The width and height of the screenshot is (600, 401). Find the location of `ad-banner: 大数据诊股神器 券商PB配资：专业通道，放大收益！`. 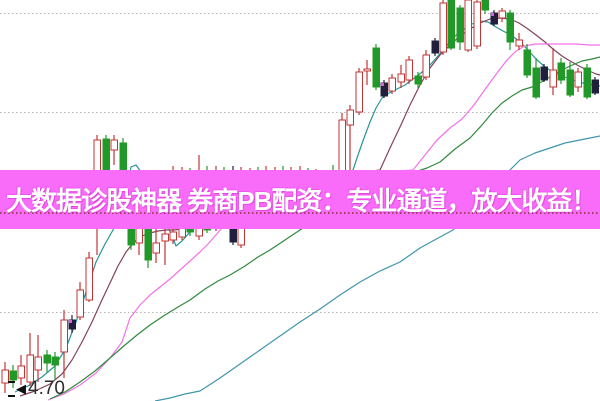

ad-banner: 大数据诊股神器 券商PB配资：专业通道，放大收益！ is located at coordinates (300, 199).